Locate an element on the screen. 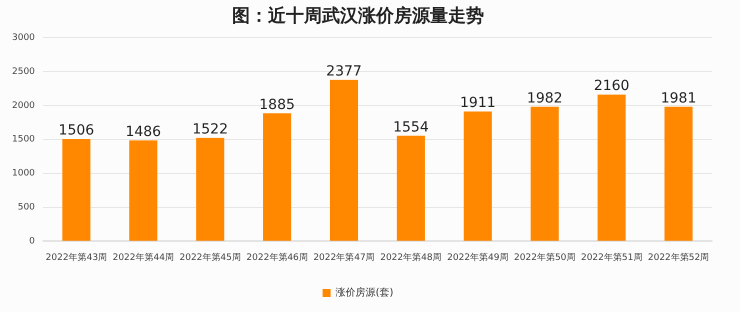  x-tick-label: 2022年第47周 is located at coordinates (344, 257).